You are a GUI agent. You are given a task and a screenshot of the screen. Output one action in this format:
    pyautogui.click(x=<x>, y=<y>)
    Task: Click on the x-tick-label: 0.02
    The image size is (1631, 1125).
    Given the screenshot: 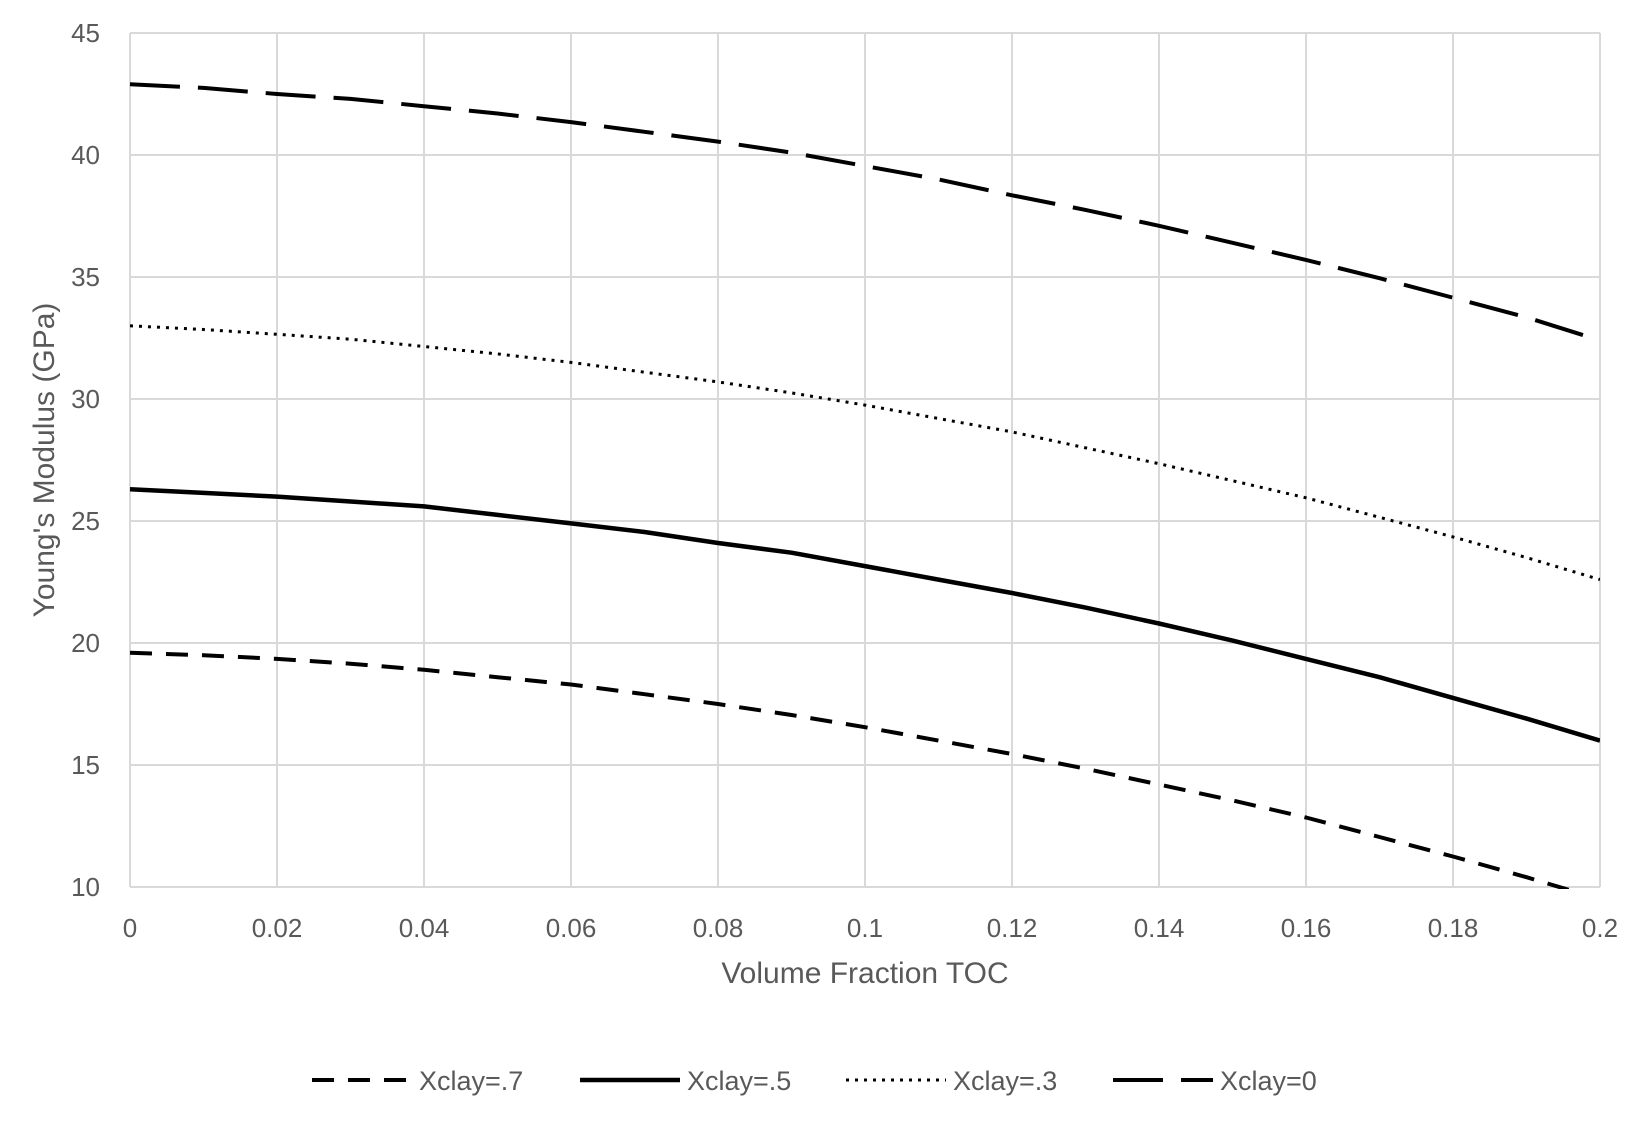 What is the action you would take?
    pyautogui.click(x=277, y=928)
    